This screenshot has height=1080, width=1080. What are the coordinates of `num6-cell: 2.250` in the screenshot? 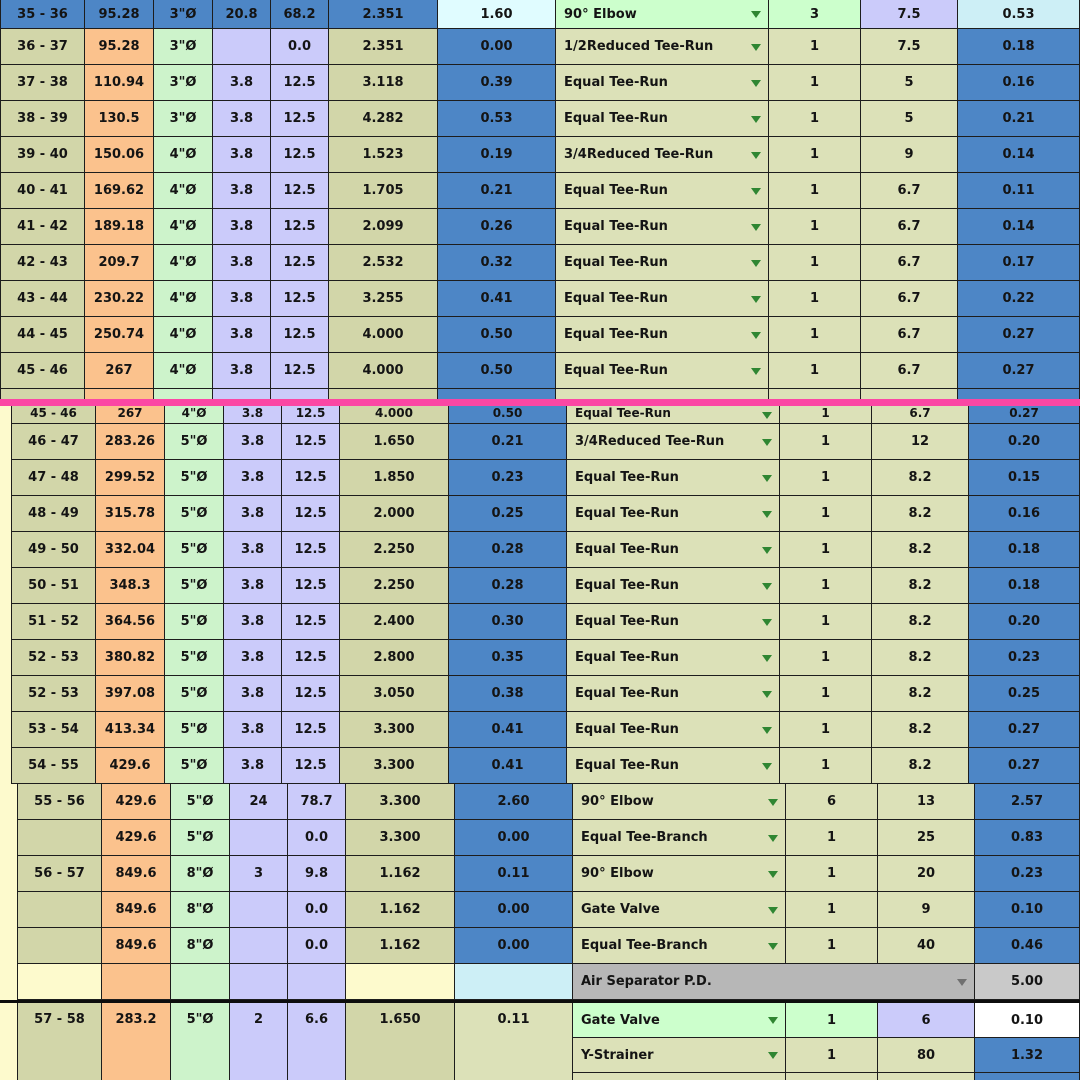 It's located at (394, 585).